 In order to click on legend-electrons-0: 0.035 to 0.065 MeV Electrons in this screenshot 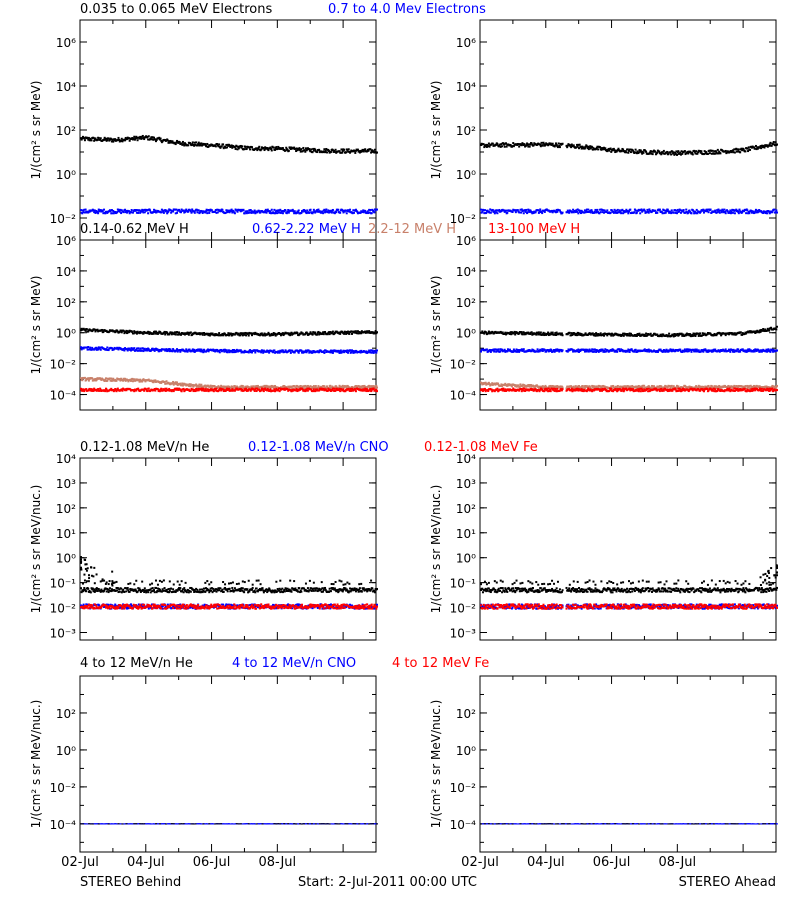, I will do `click(176, 9)`.